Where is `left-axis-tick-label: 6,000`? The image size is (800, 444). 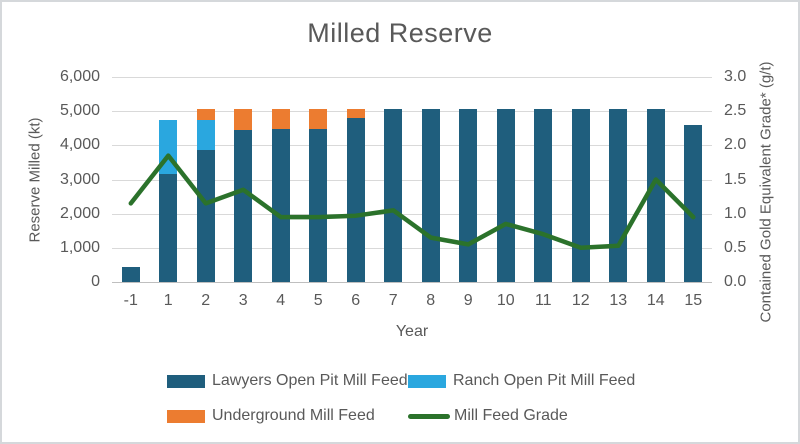 left-axis-tick-label: 6,000 is located at coordinates (79, 76).